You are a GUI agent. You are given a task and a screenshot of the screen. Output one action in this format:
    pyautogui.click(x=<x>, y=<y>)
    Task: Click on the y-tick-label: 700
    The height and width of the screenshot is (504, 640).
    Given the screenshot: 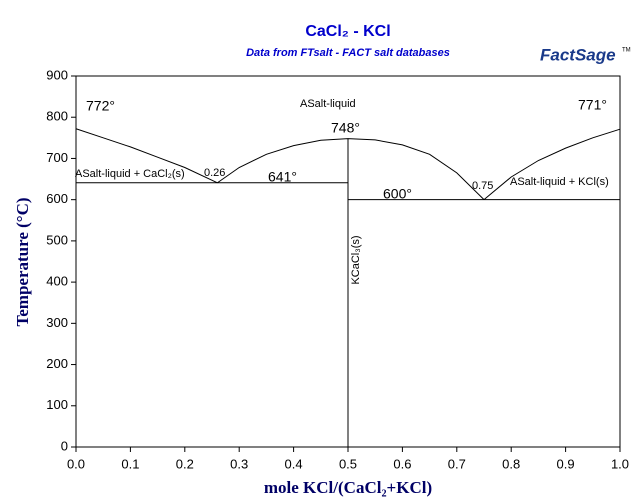 What is the action you would take?
    pyautogui.click(x=57, y=157)
    